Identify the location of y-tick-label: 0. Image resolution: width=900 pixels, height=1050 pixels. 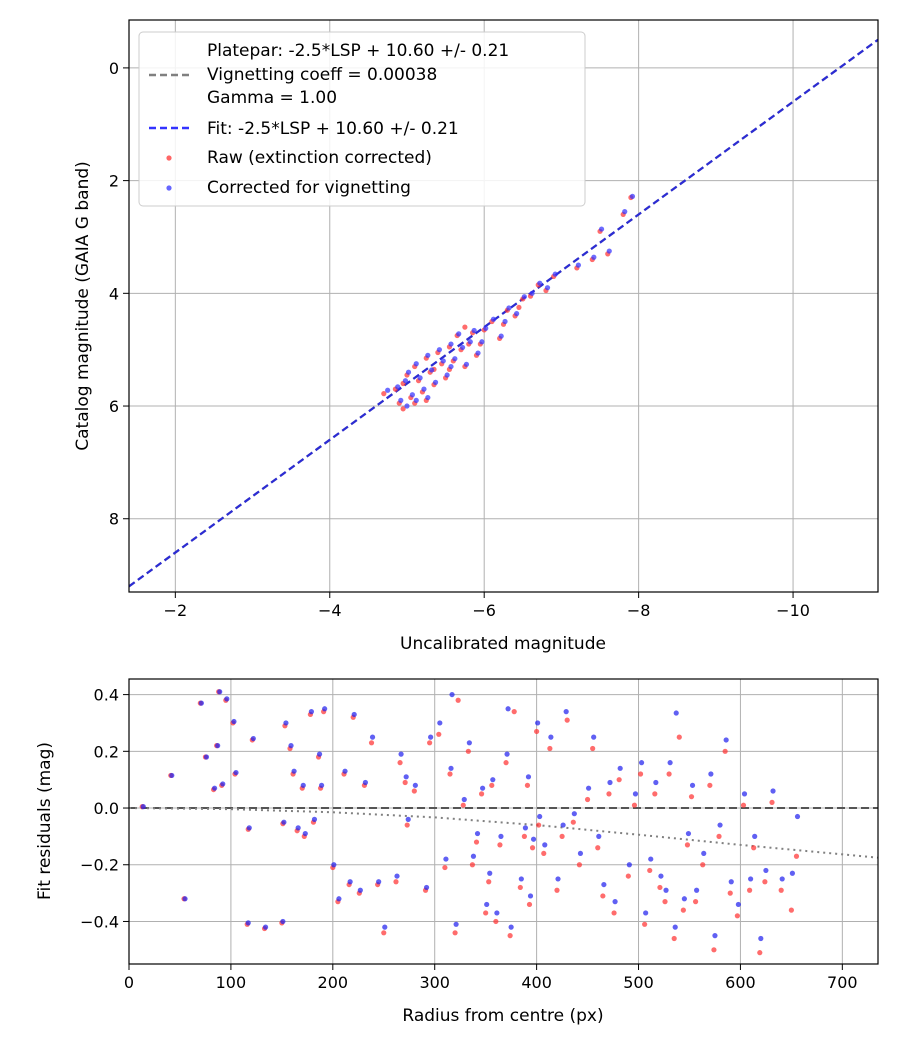
(114, 68).